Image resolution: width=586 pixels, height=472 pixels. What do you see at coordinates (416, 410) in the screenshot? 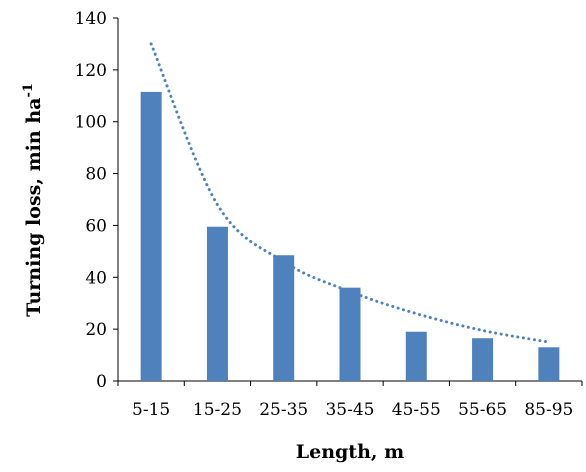
I see `x-tick-label: 45-55` at bounding box center [416, 410].